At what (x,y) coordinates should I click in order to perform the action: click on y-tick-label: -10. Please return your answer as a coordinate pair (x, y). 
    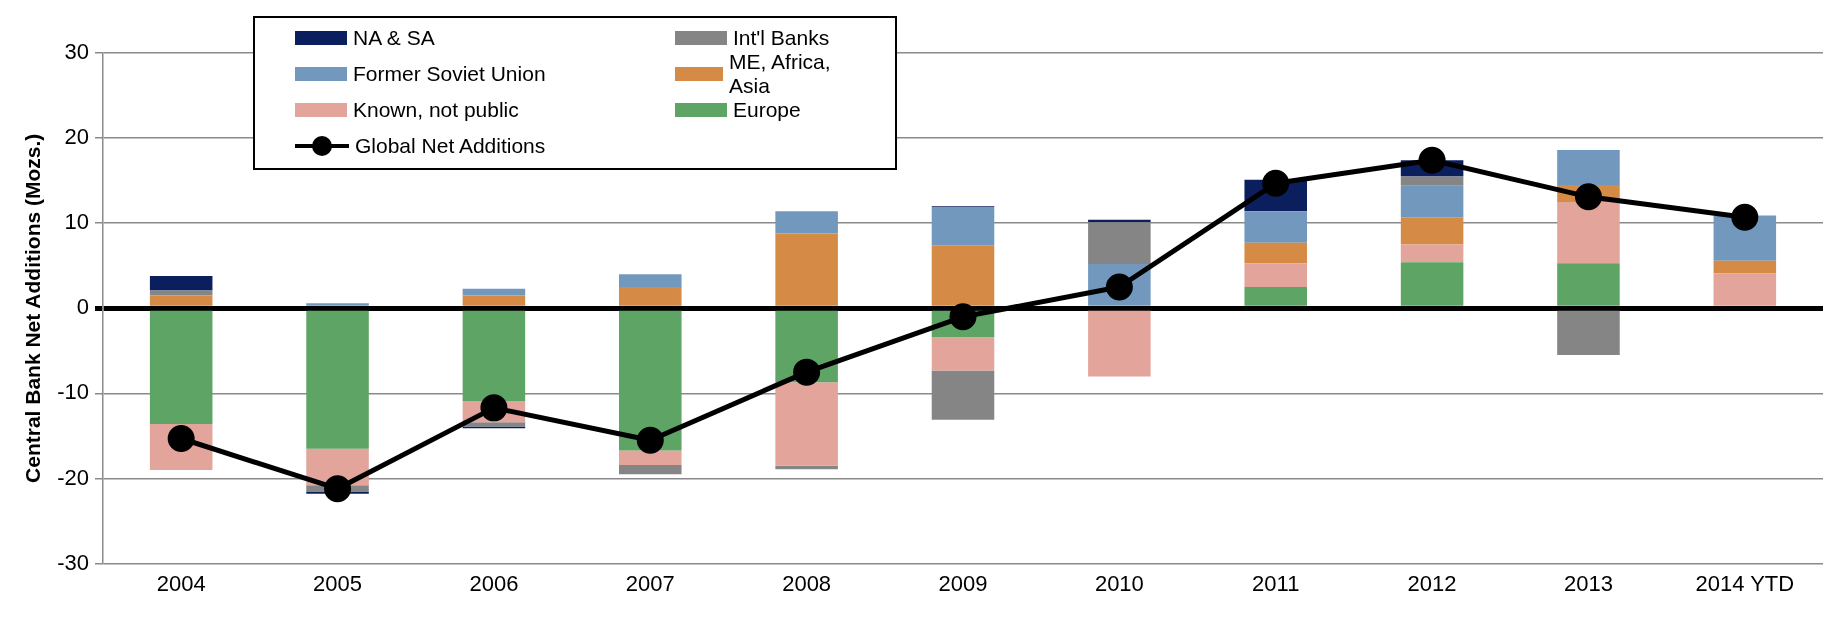
    Looking at the image, I should click on (73, 392).